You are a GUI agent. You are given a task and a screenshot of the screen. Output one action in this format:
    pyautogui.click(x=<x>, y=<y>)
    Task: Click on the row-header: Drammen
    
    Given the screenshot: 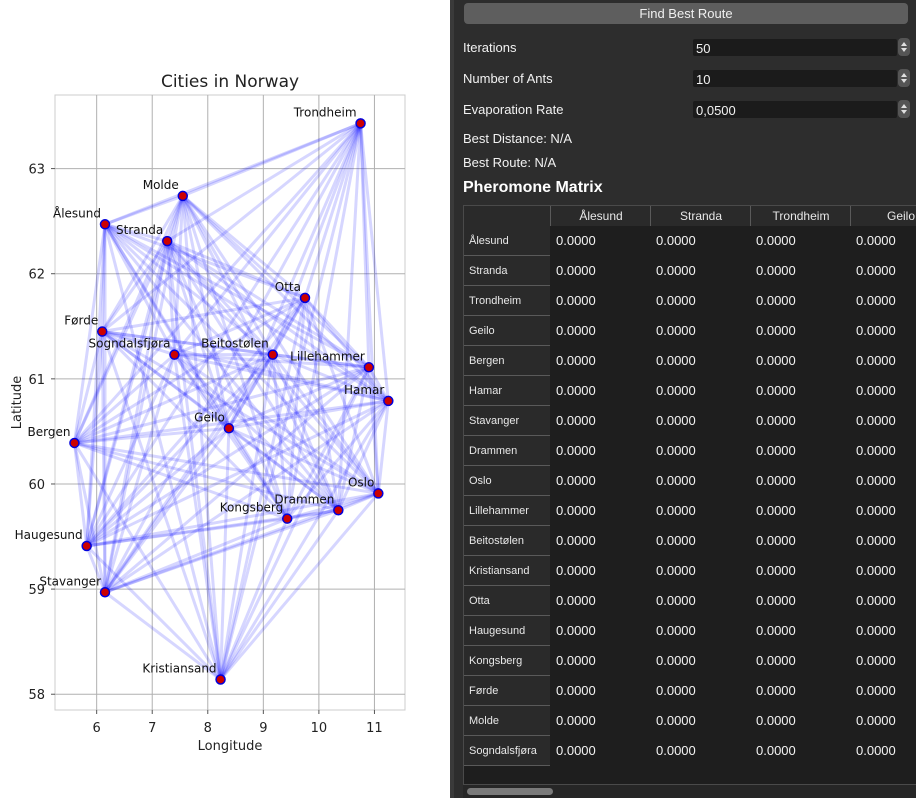 What is the action you would take?
    pyautogui.click(x=507, y=451)
    